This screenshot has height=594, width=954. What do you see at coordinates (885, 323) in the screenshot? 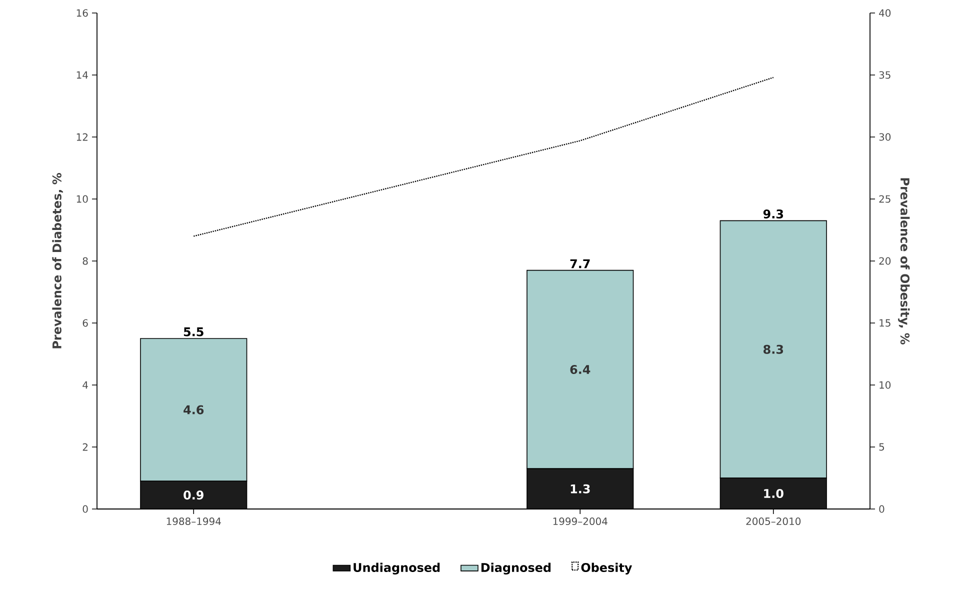
I see `y2-tick-label: 15` at bounding box center [885, 323].